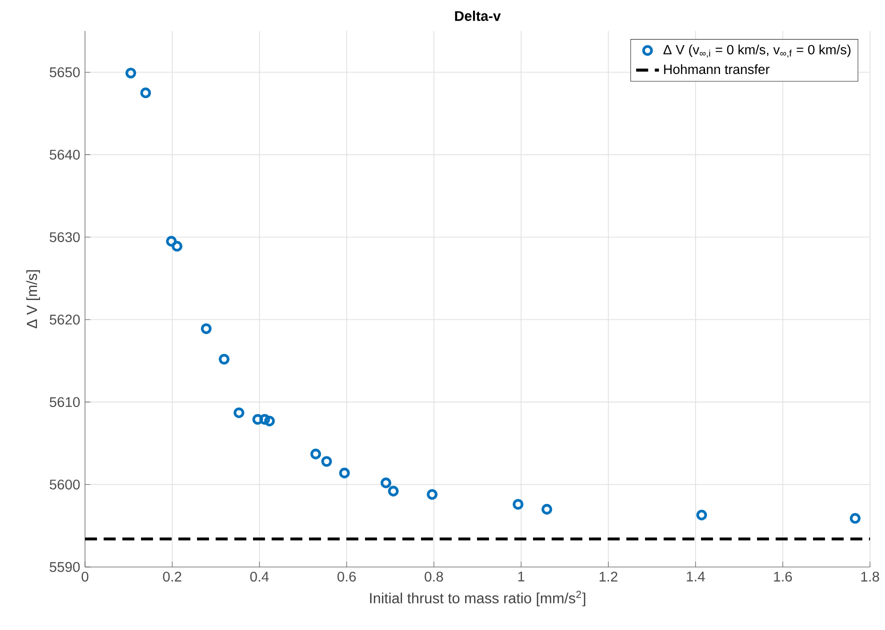 The height and width of the screenshot is (630, 885). What do you see at coordinates (695, 577) in the screenshot?
I see `x-tick-label: 1.4` at bounding box center [695, 577].